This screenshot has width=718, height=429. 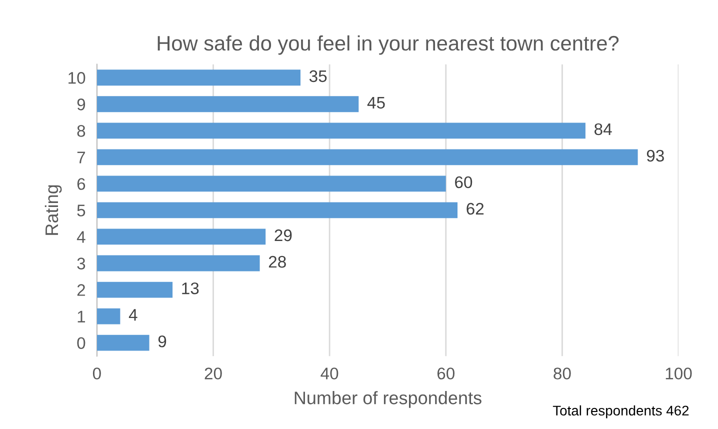 What do you see at coordinates (162, 341) in the screenshot?
I see `data-label: 9` at bounding box center [162, 341].